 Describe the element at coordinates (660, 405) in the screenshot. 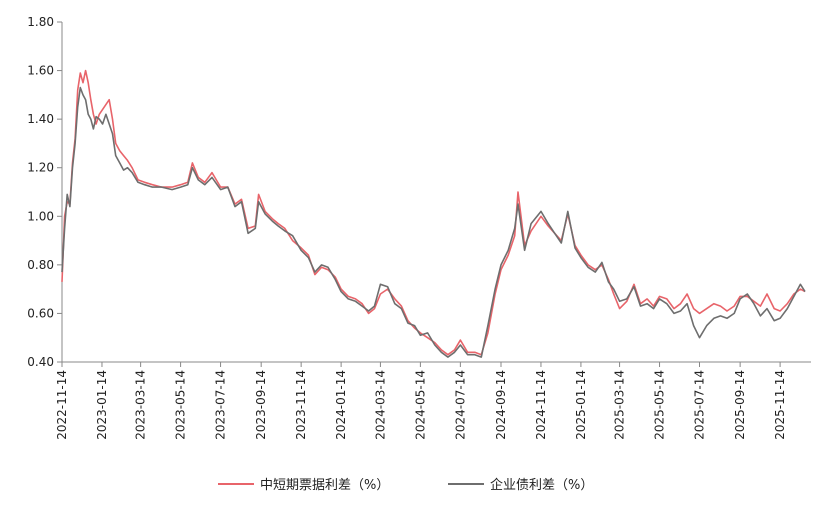

I see `x-tick-label: 2025-05-14` at that location.